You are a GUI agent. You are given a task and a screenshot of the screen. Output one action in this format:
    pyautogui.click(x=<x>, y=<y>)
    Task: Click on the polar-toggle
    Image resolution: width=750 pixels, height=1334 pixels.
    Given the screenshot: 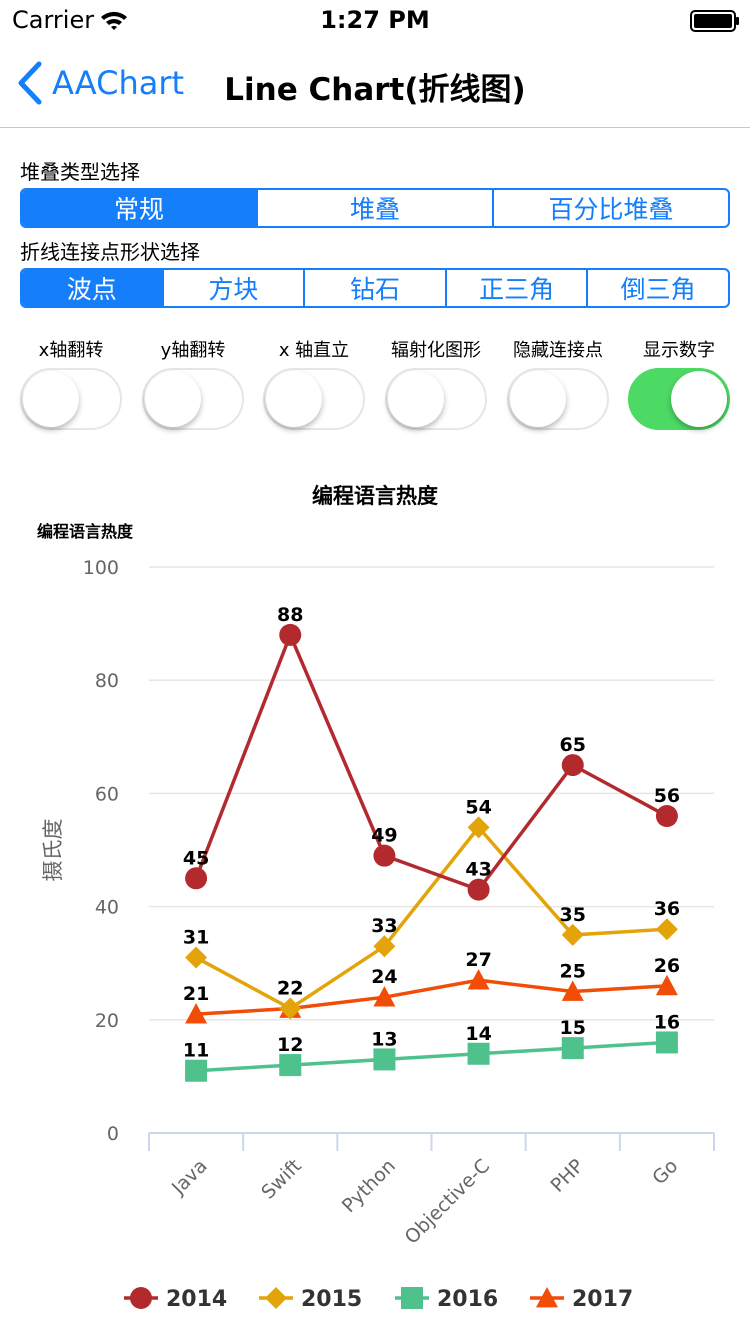 What is the action you would take?
    pyautogui.click(x=436, y=399)
    